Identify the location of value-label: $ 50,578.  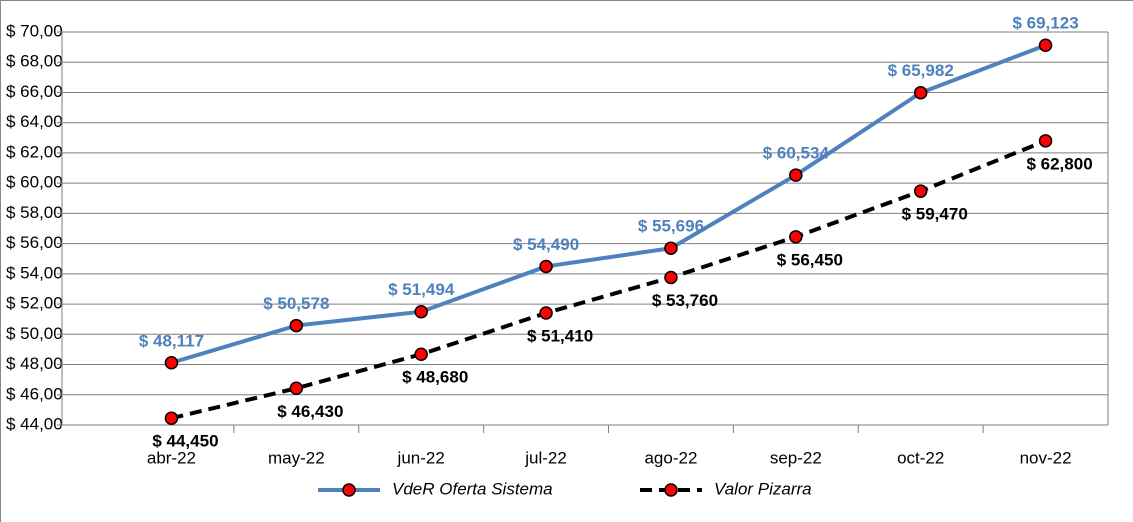
(296, 303).